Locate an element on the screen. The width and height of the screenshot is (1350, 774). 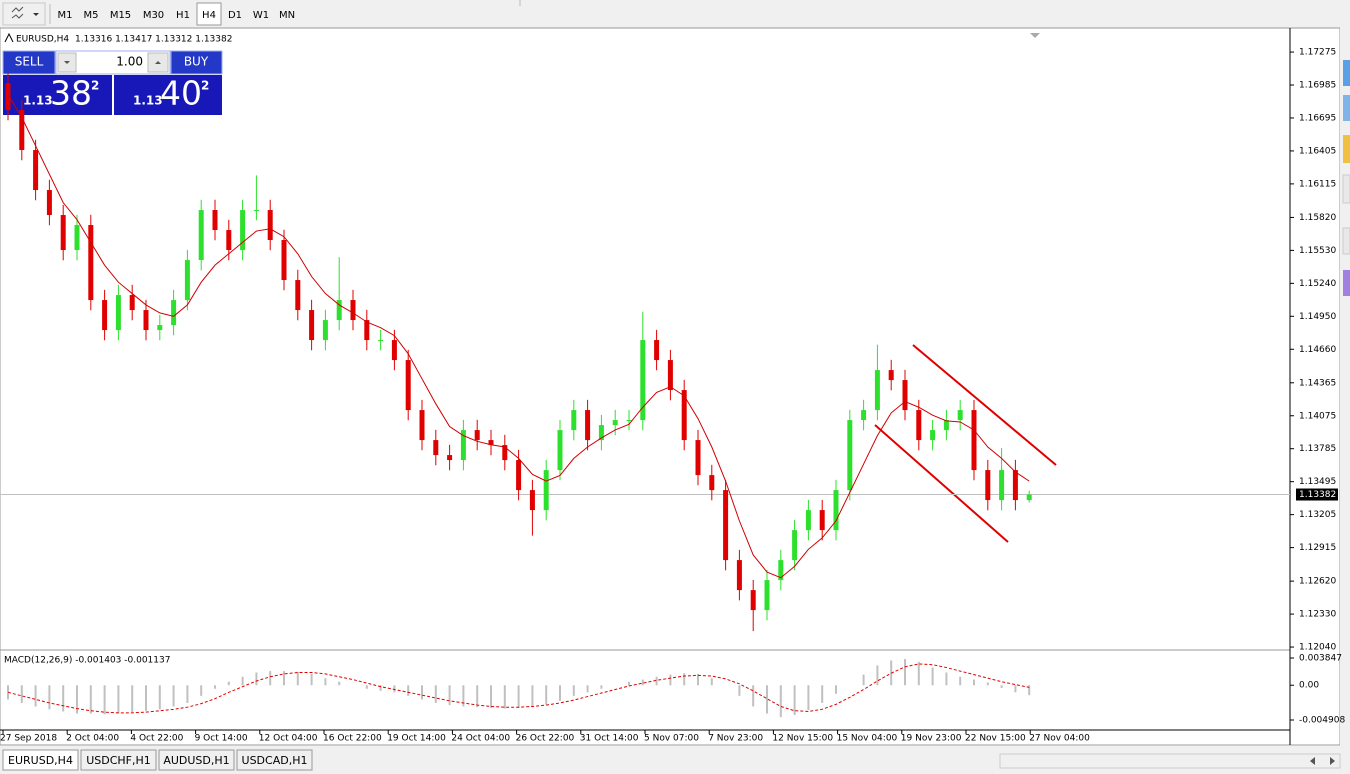
buy-price-big: 1.13 is located at coordinates (148, 101).